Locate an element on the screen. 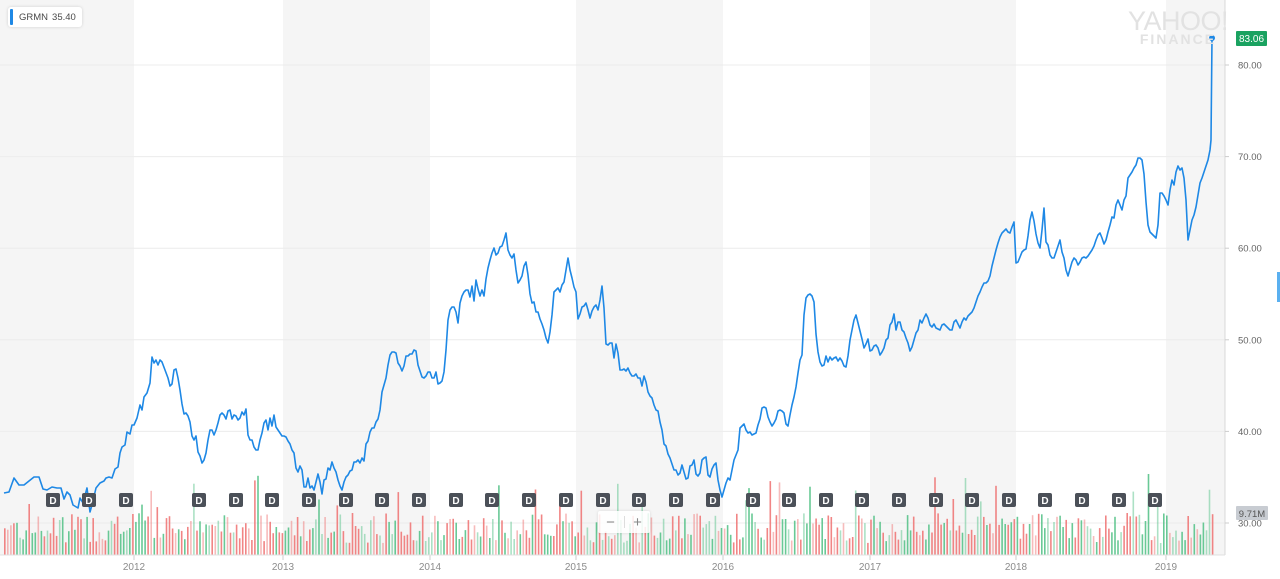  zoom-out-button: − is located at coordinates (610, 522).